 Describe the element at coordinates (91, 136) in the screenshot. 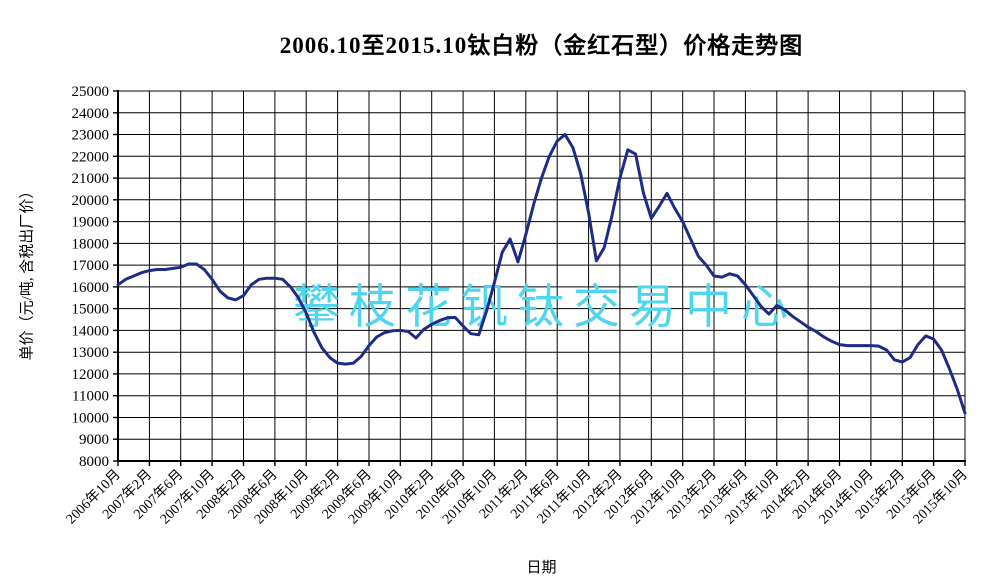

I see `y-tick-label: 23000` at that location.